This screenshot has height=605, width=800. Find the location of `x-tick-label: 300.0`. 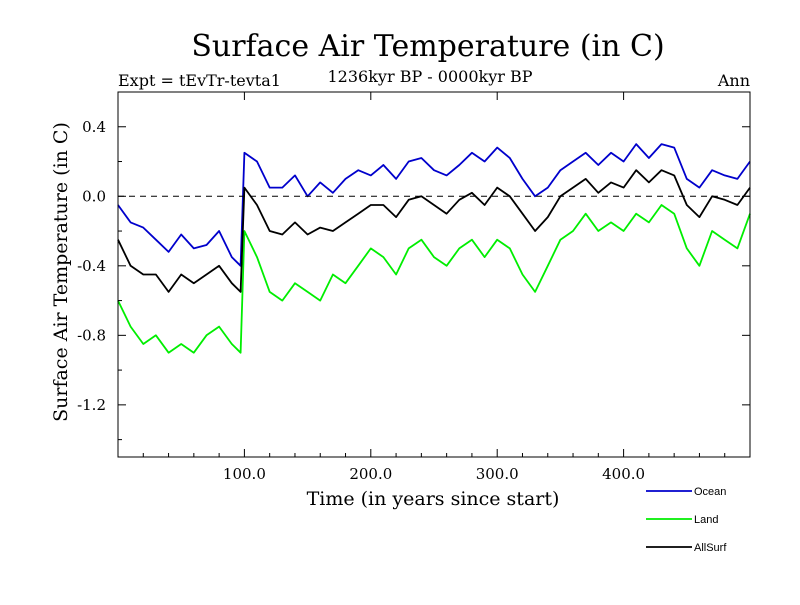

x-tick-label: 300.0 is located at coordinates (497, 474).